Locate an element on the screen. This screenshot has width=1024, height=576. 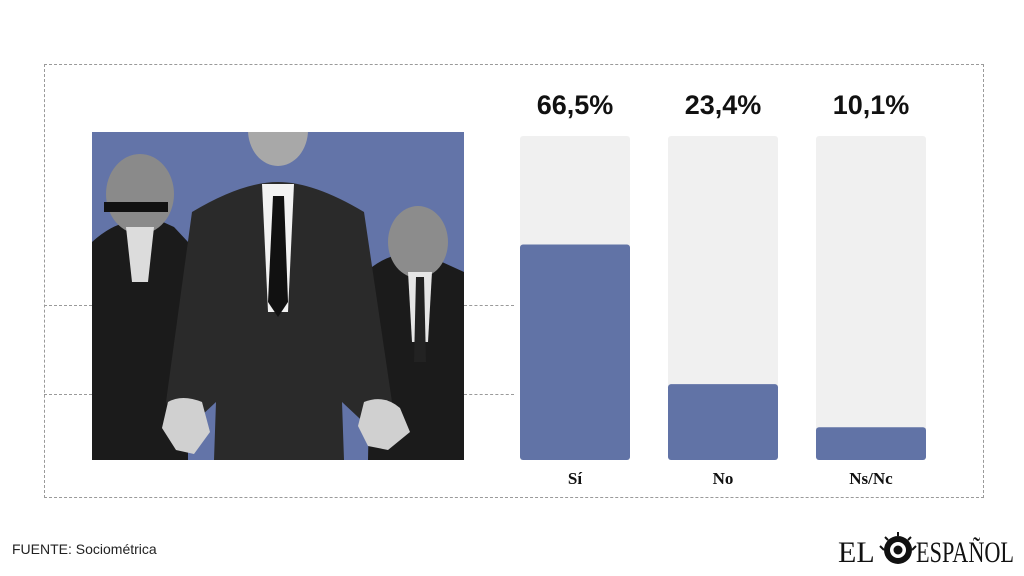
category-label: Sí is located at coordinates (575, 478).